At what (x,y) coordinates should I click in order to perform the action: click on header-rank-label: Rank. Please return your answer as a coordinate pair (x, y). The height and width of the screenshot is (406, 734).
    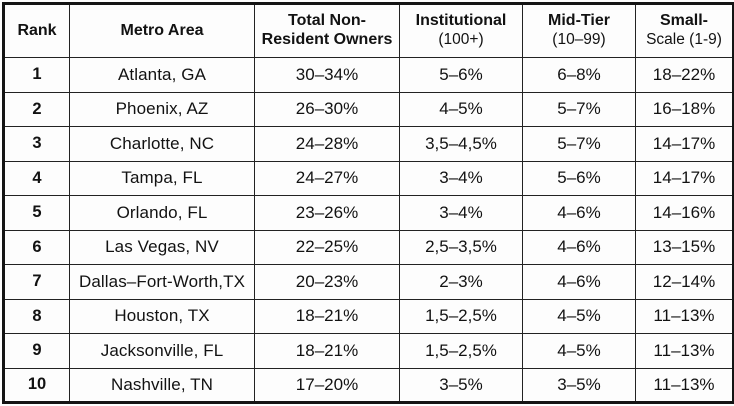
    Looking at the image, I should click on (37, 30).